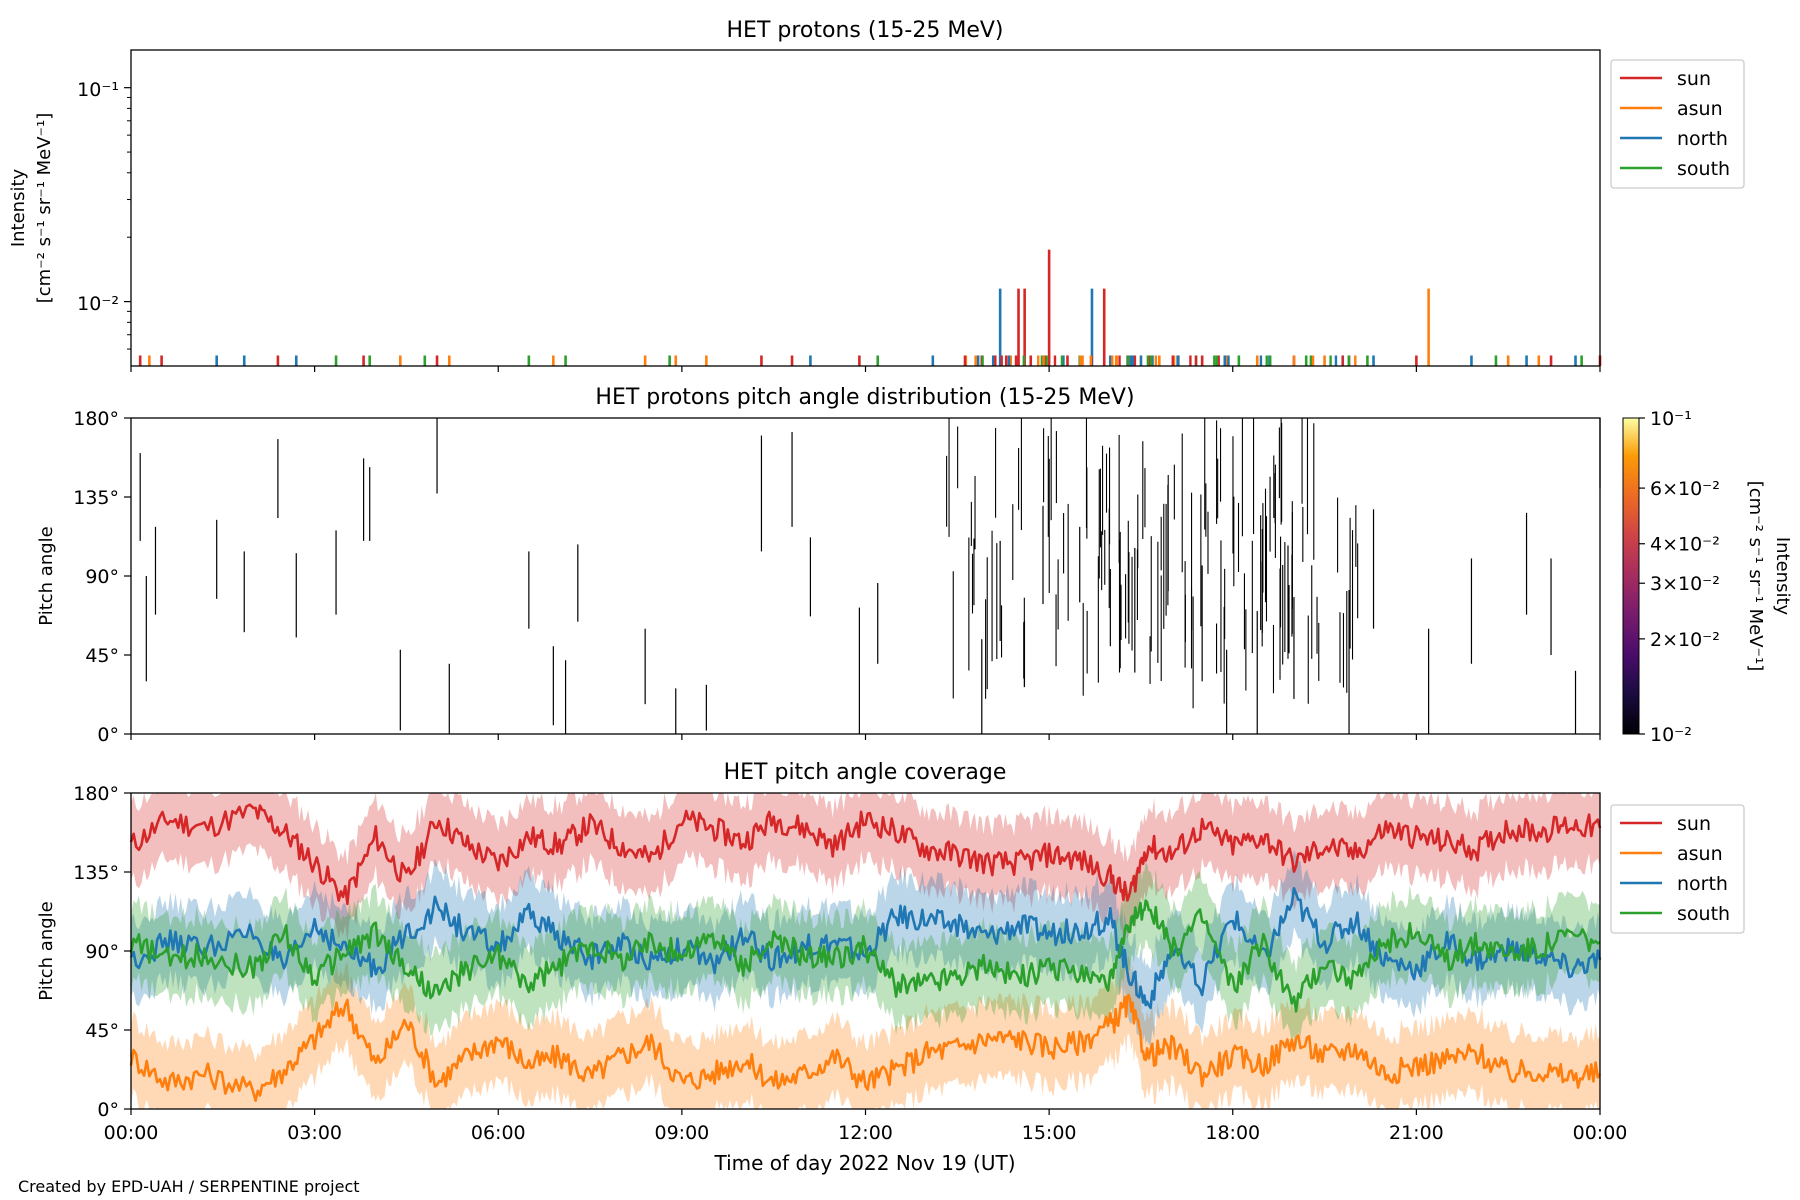 The image size is (1800, 1200). I want to click on colorbar-gradient, so click(1631, 576).